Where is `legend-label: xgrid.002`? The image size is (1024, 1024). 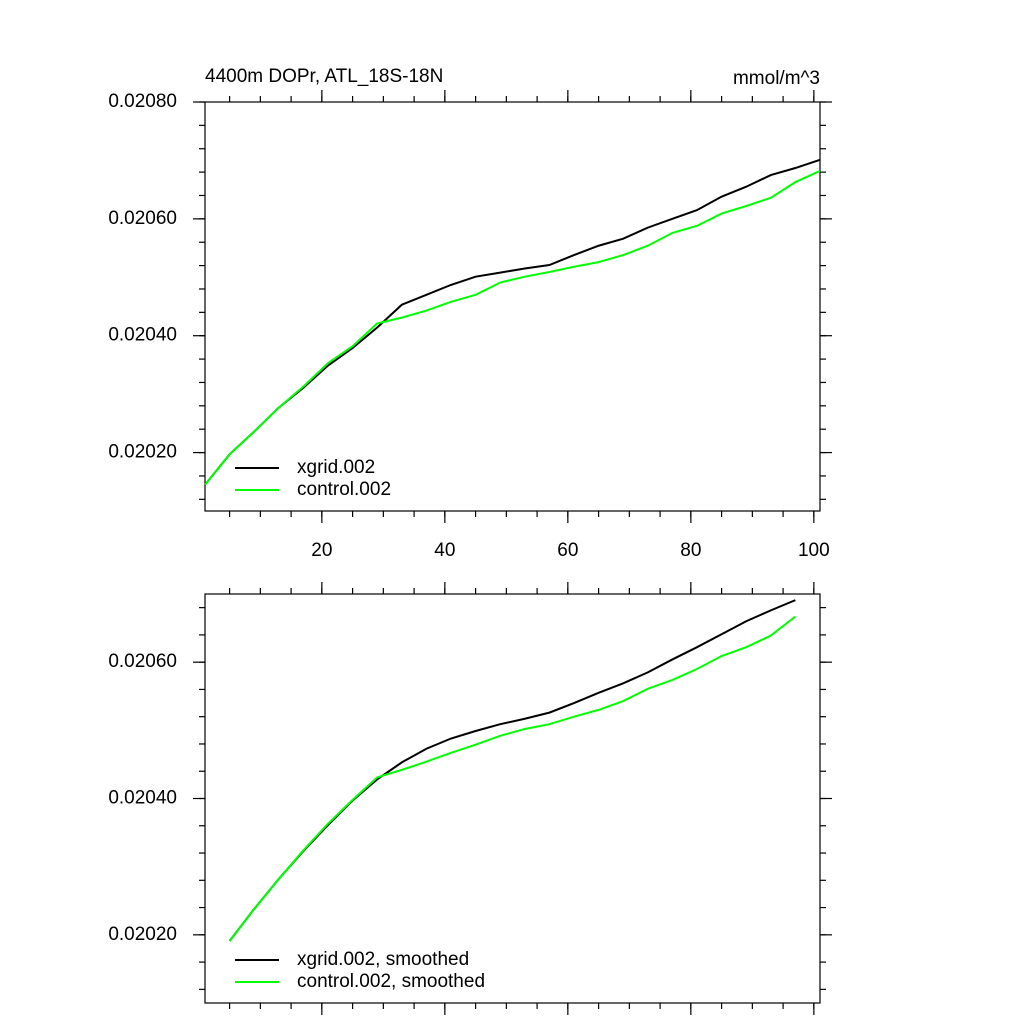 legend-label: xgrid.002 is located at coordinates (336, 467).